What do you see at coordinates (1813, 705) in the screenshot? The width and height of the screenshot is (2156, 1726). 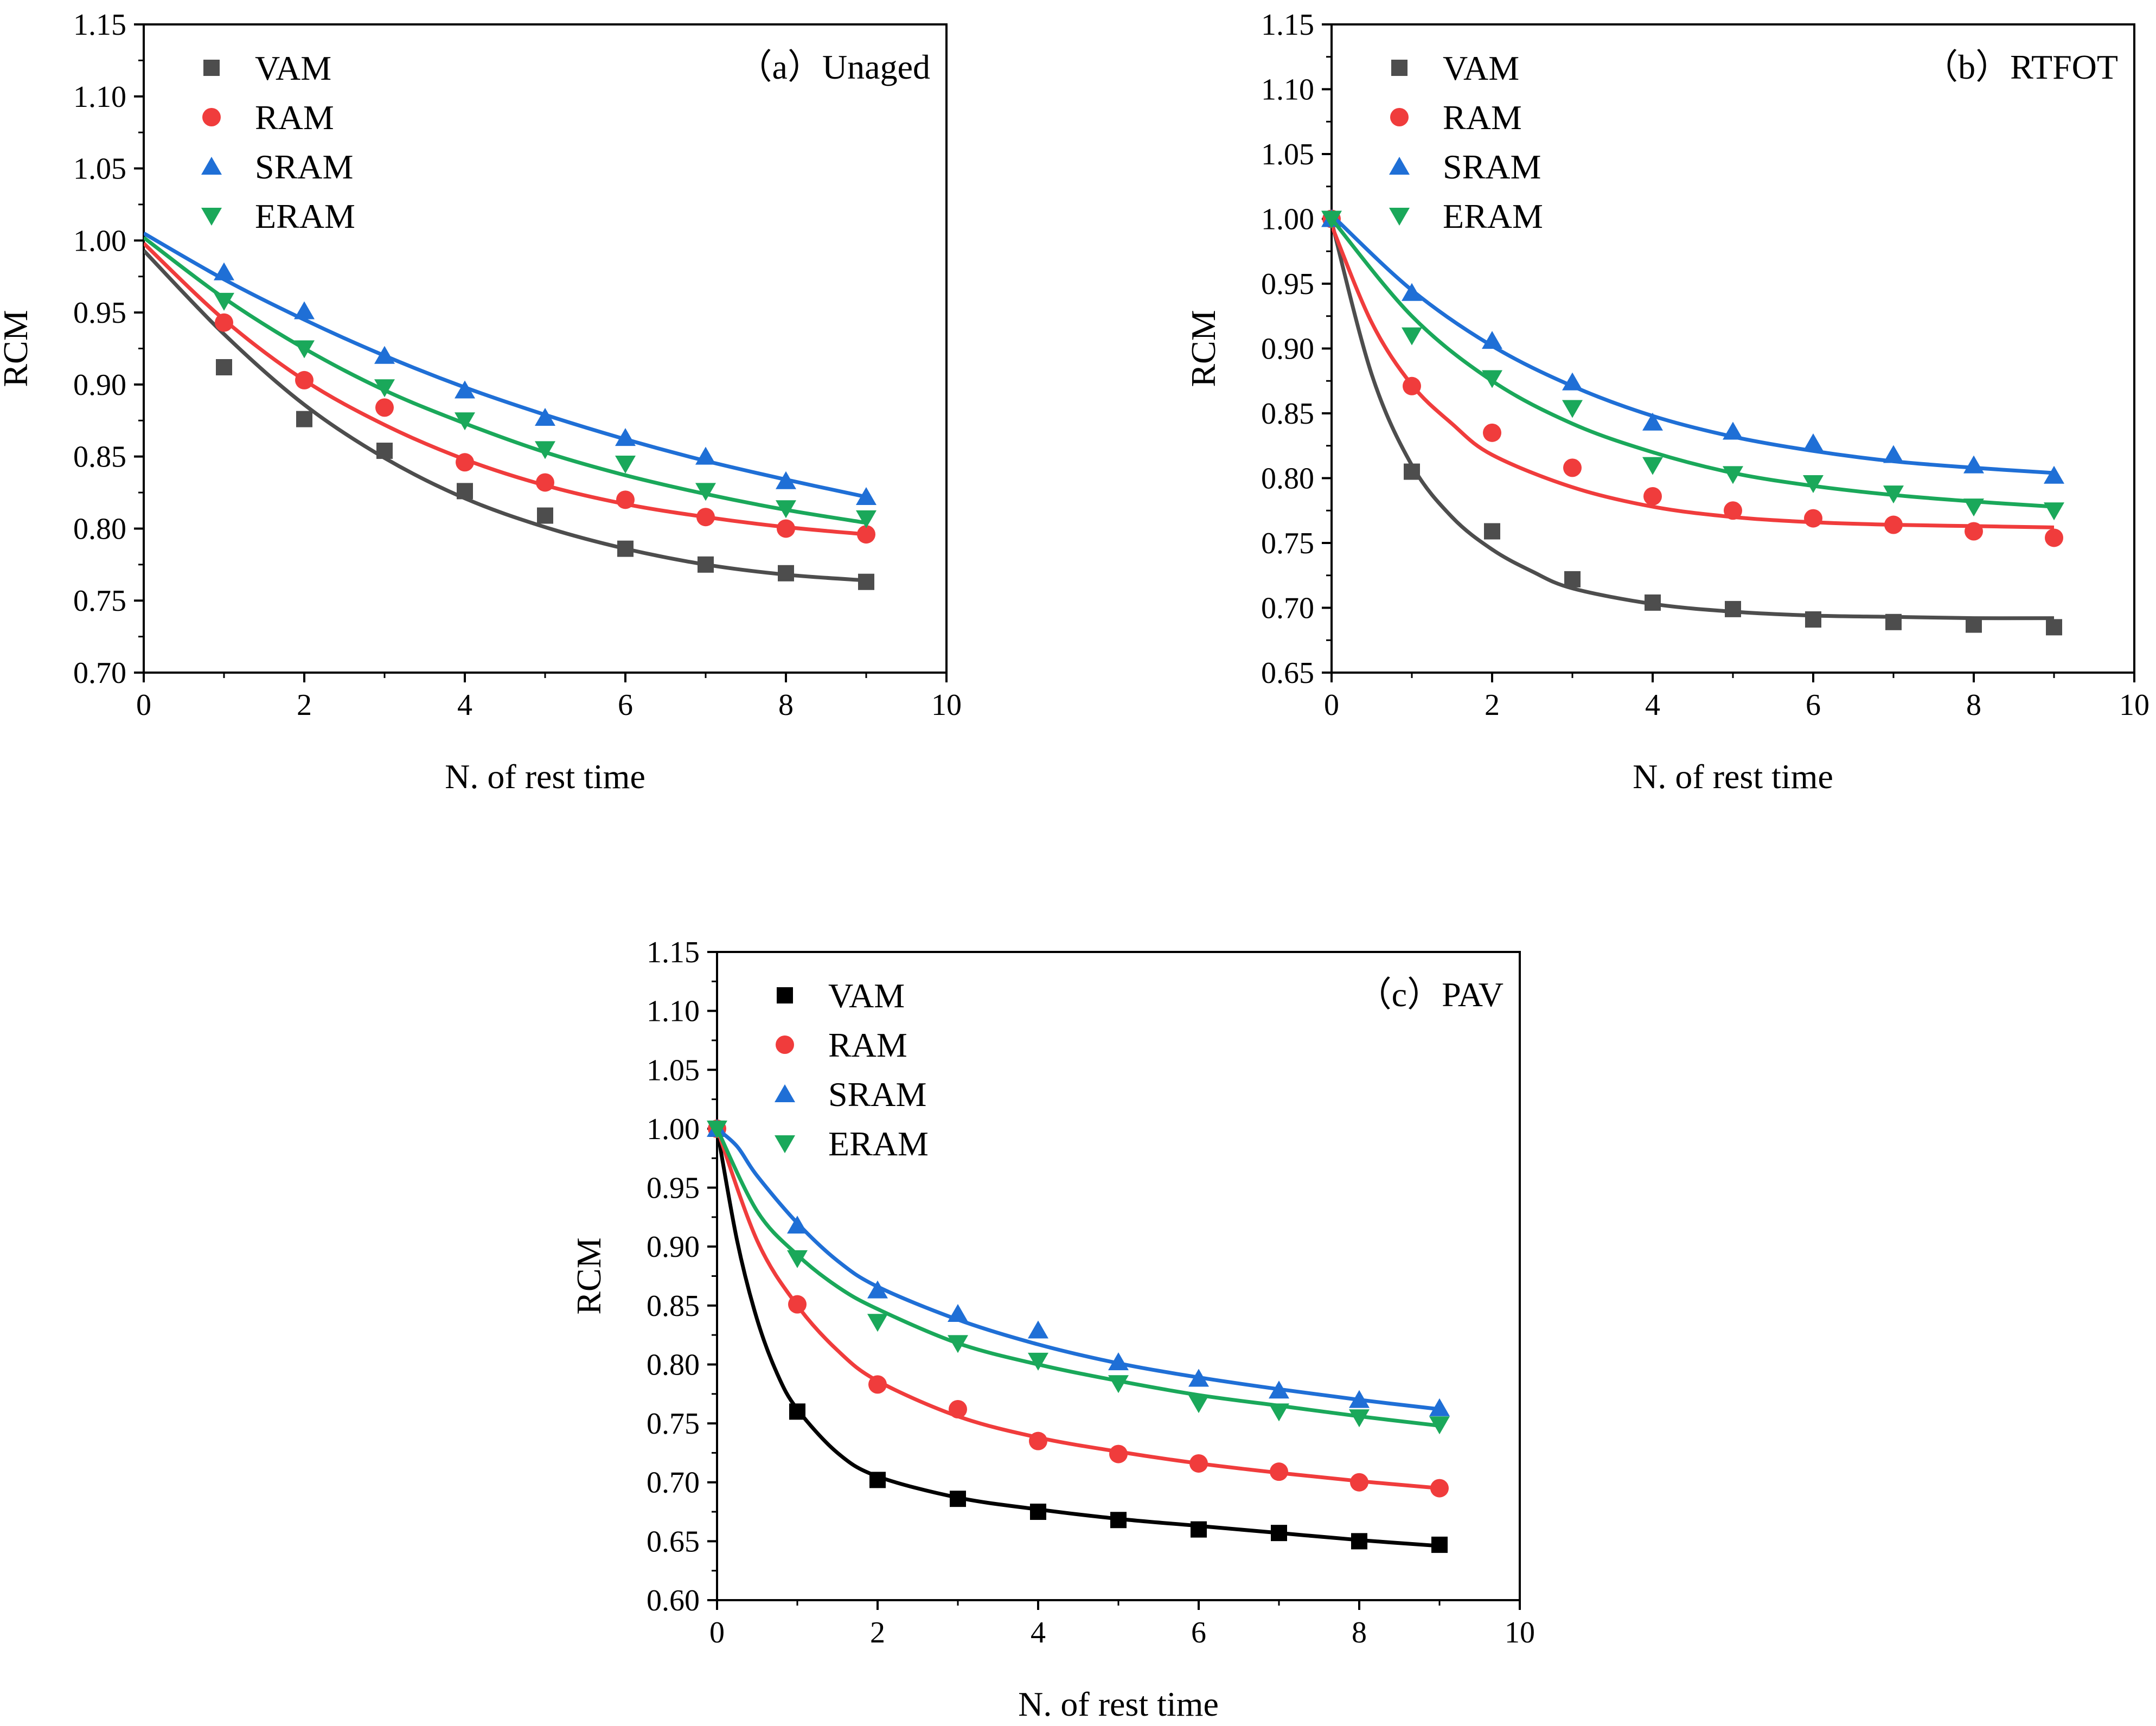 I see `x-tick-label: 6` at bounding box center [1813, 705].